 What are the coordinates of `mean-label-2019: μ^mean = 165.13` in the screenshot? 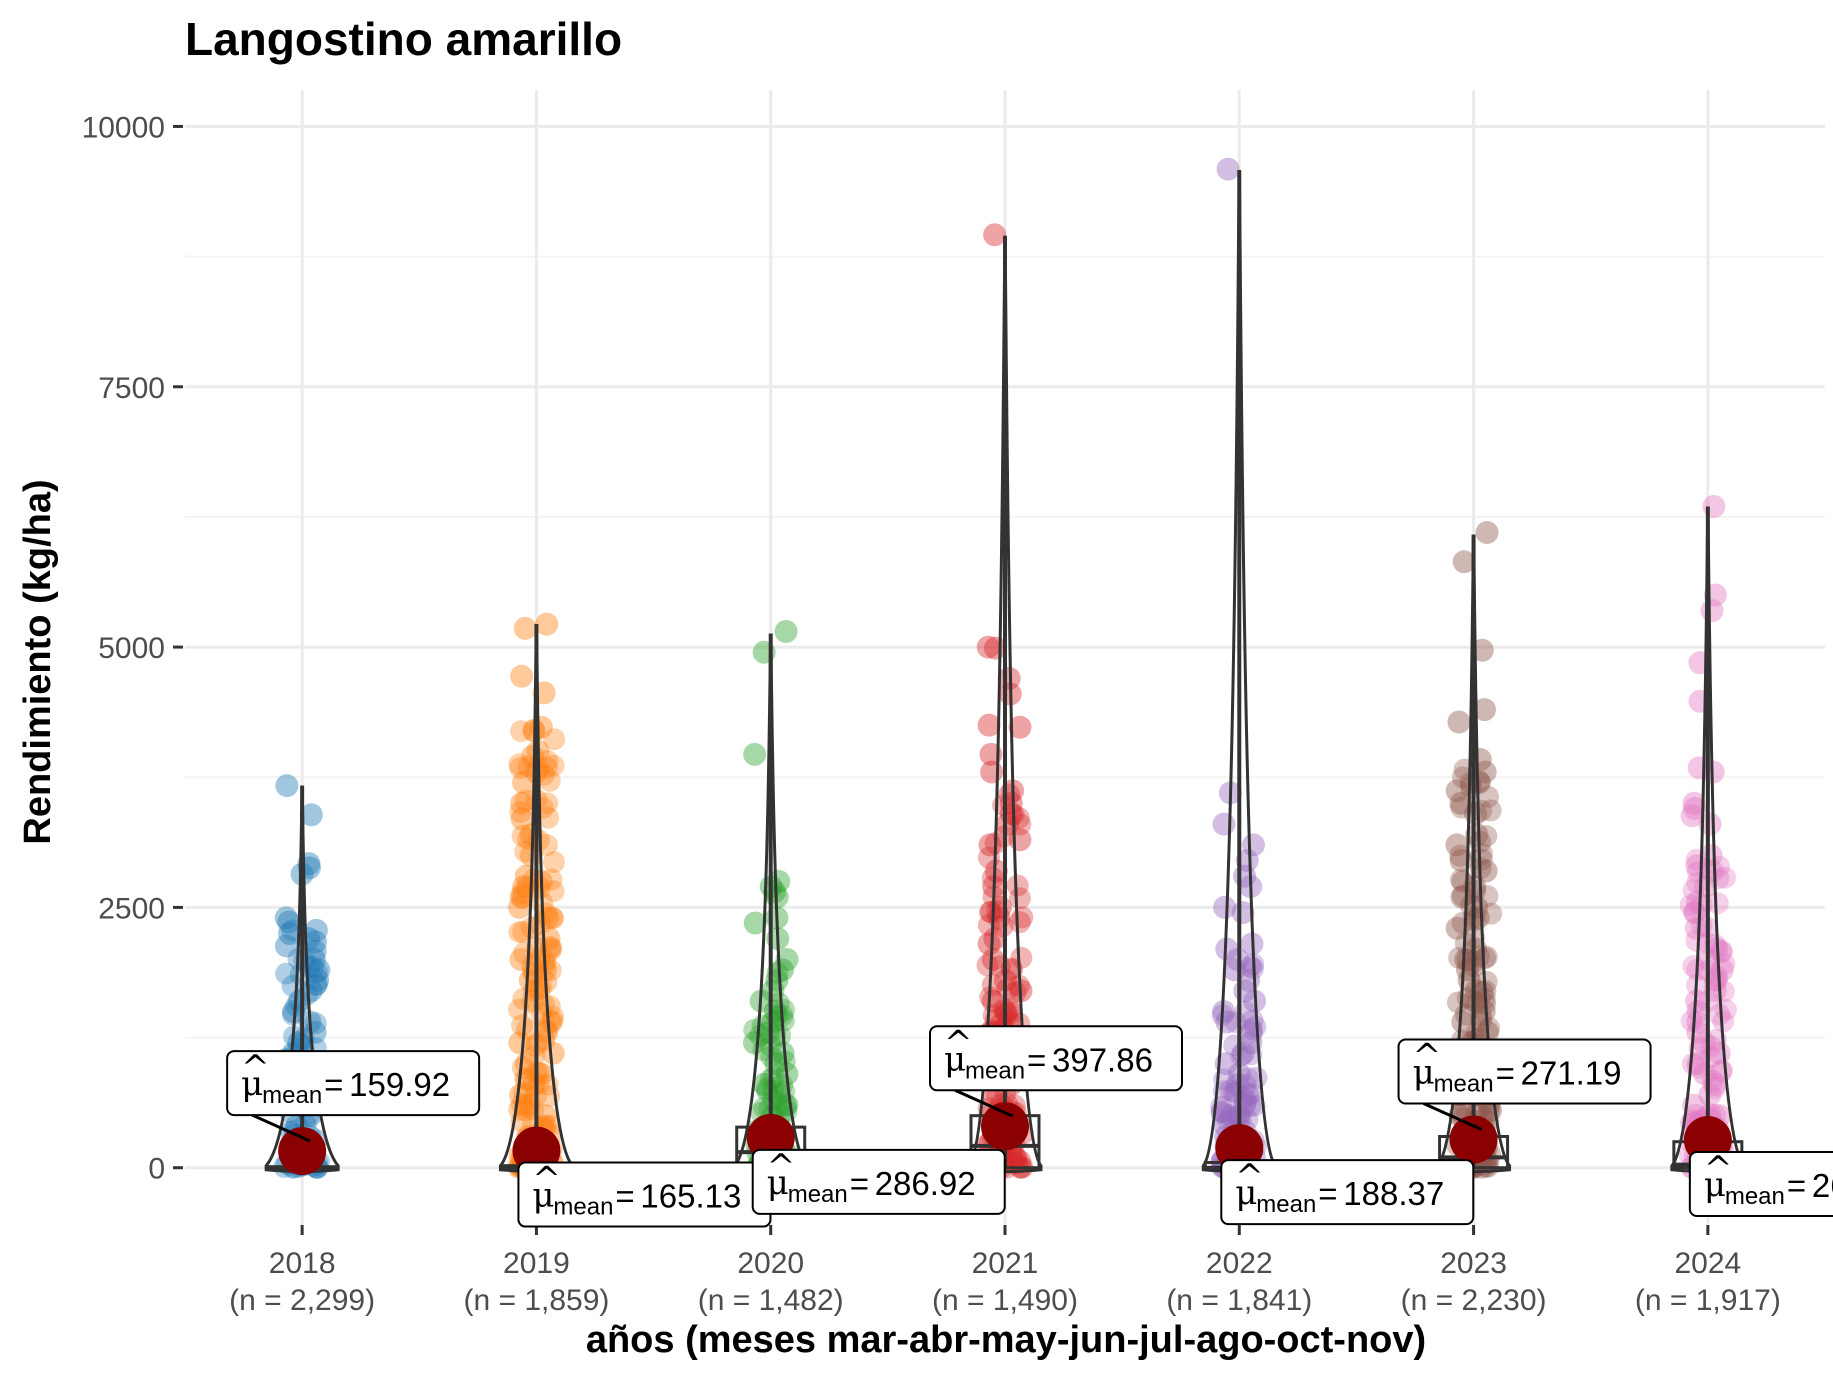 It's located at (644, 1194).